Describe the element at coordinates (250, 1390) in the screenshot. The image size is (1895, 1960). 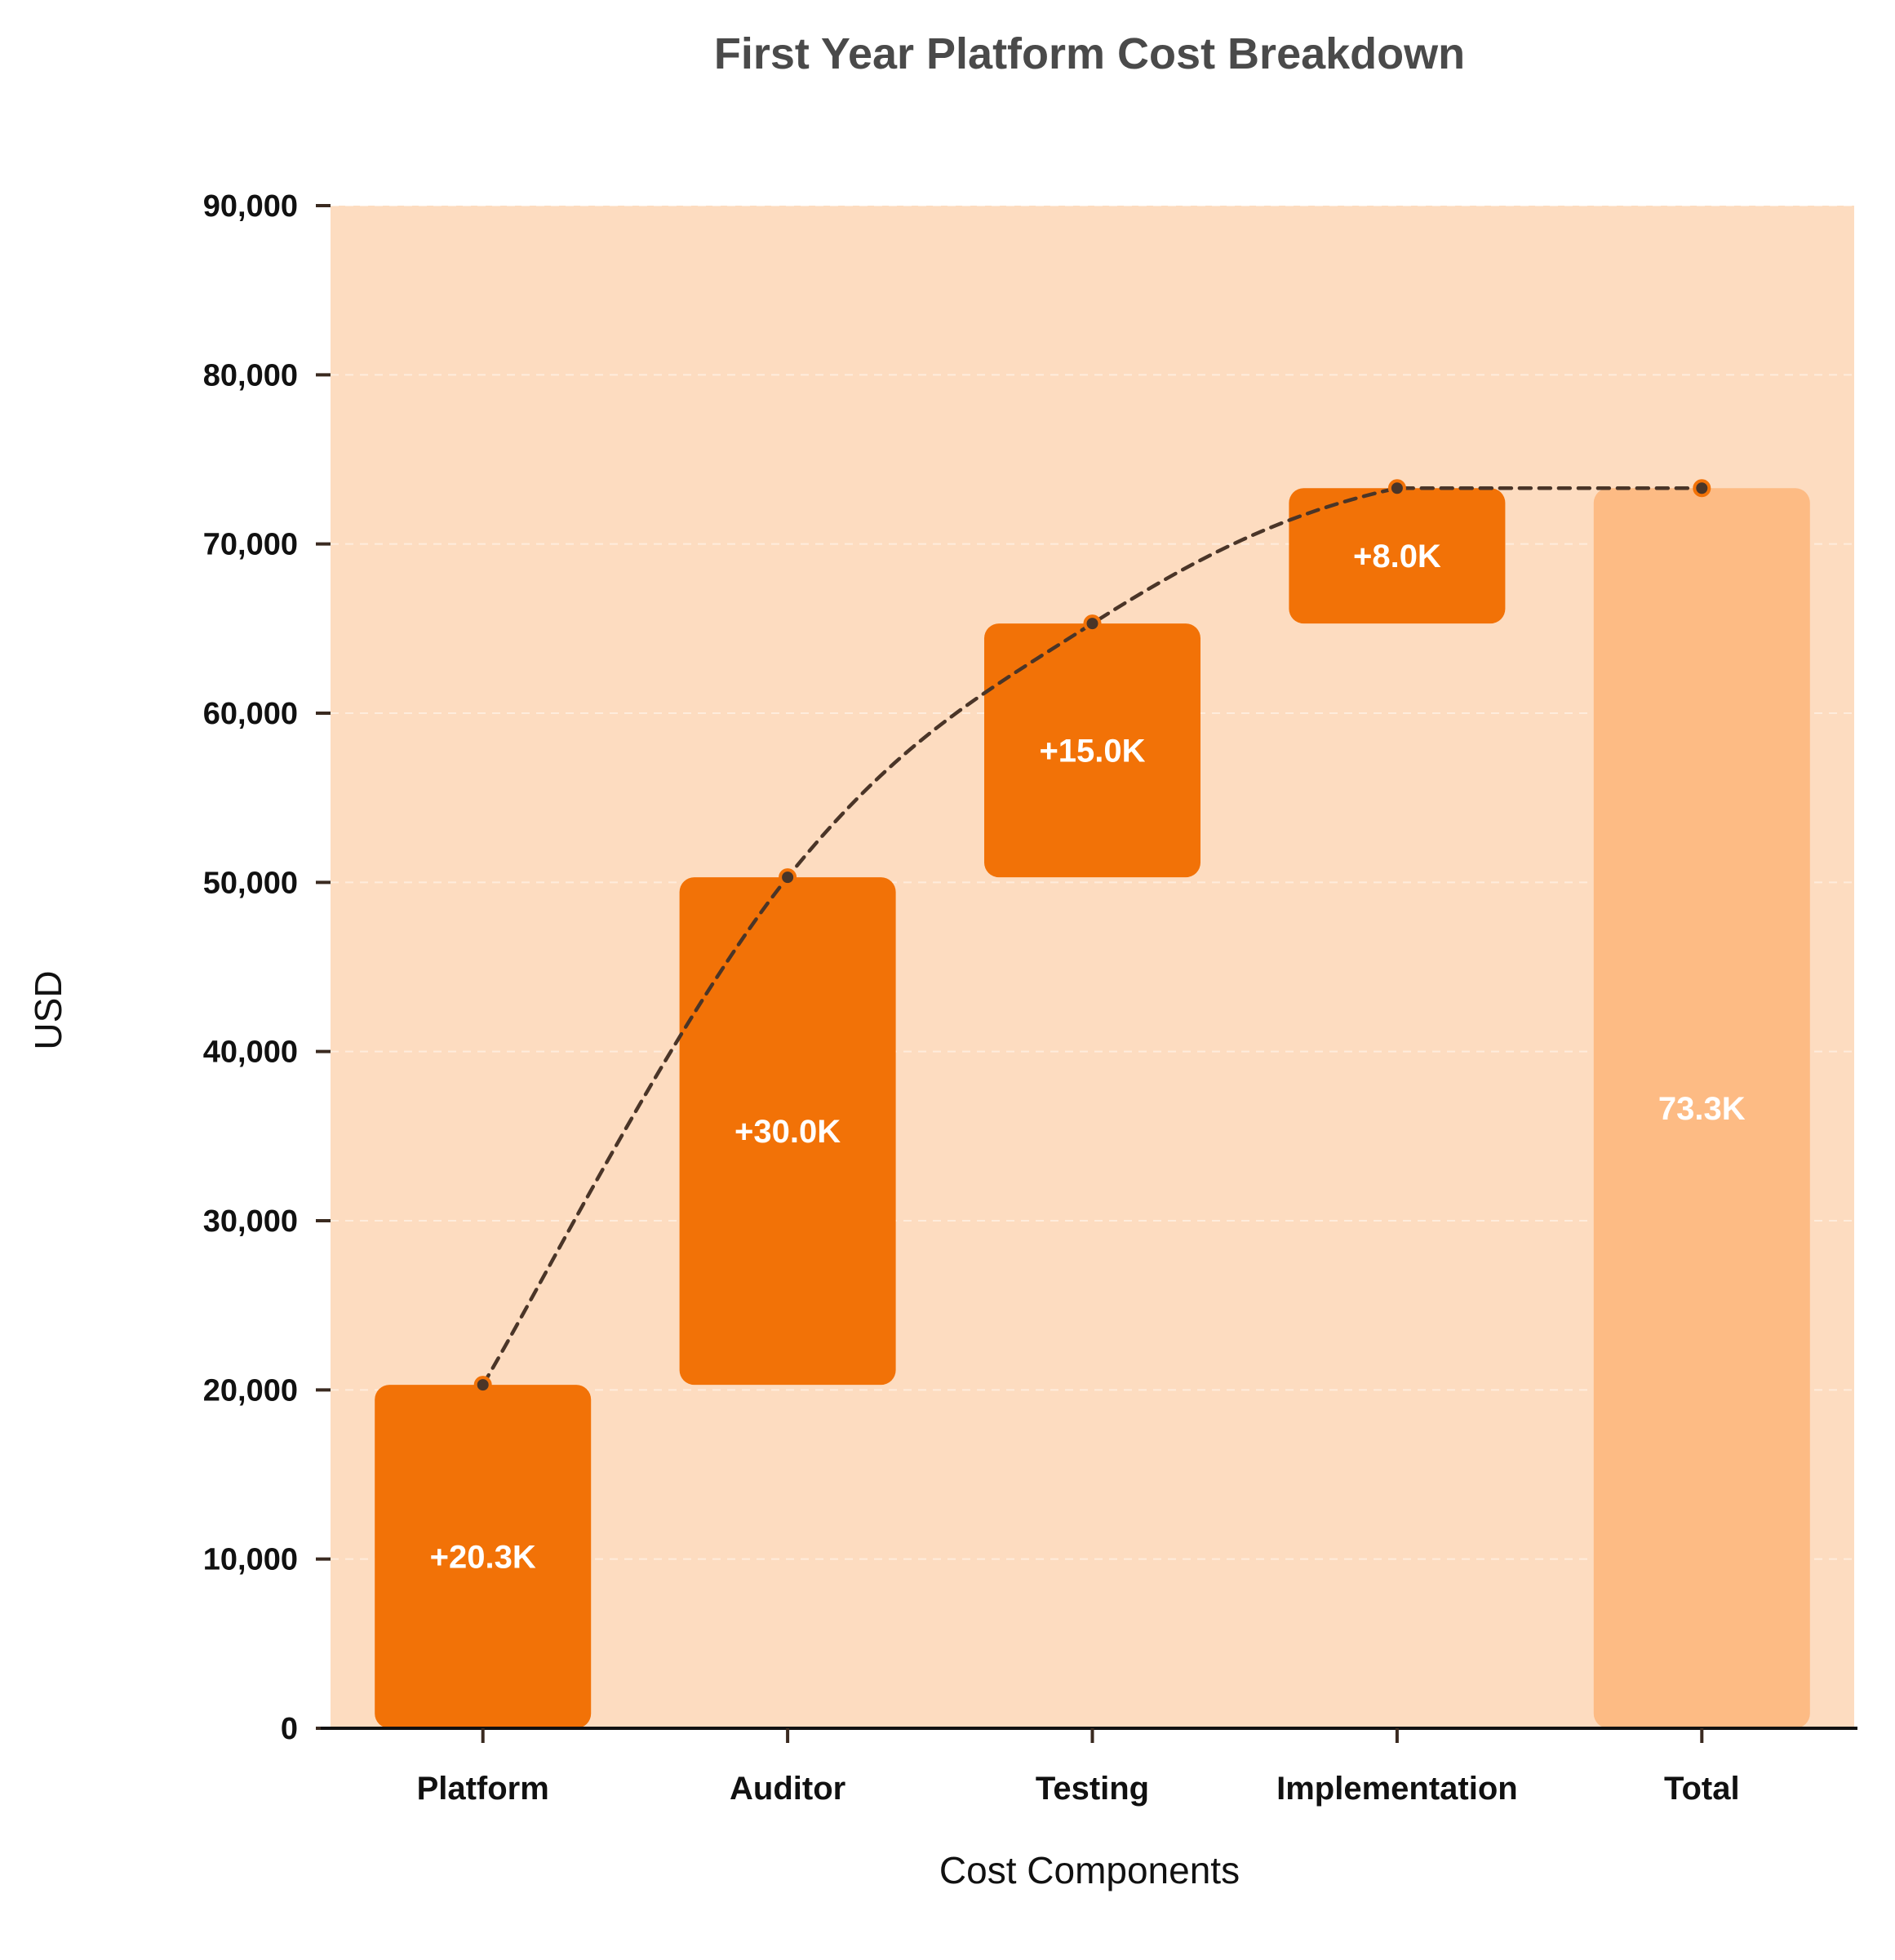
I see `y-tick-label: 20,000` at that location.